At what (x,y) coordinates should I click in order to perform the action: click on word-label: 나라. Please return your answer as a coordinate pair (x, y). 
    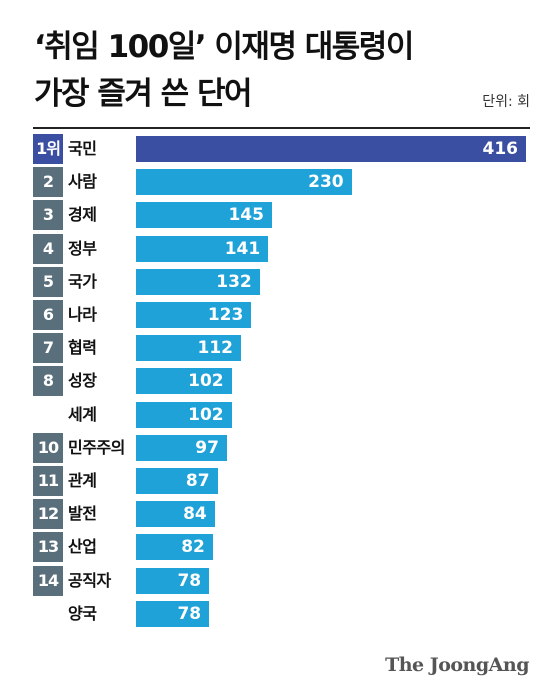
    Looking at the image, I should click on (82, 314).